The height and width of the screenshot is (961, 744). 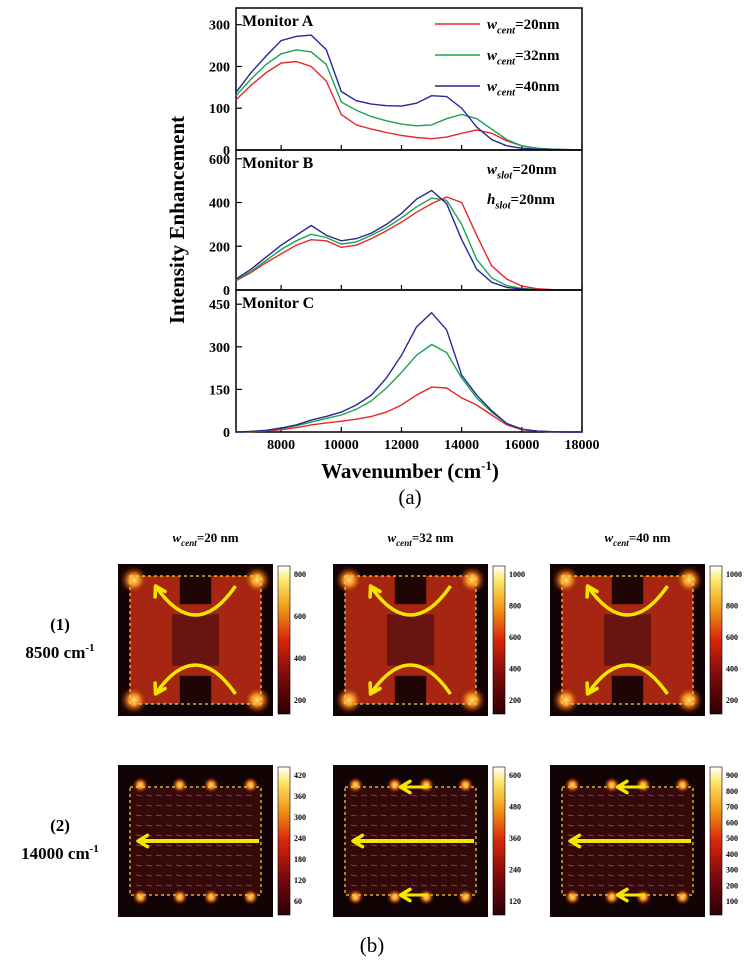 What do you see at coordinates (219, 305) in the screenshot?
I see `y-tick-label: 450` at bounding box center [219, 305].